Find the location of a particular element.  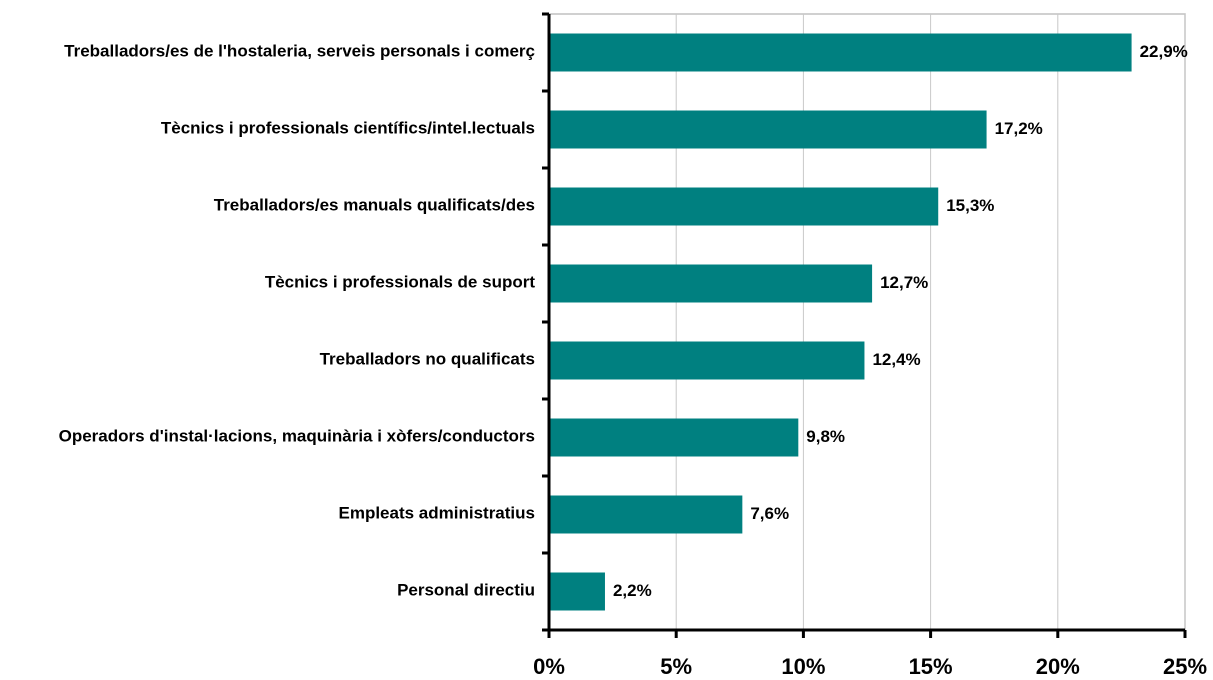

value-label: 12,7% is located at coordinates (904, 282).